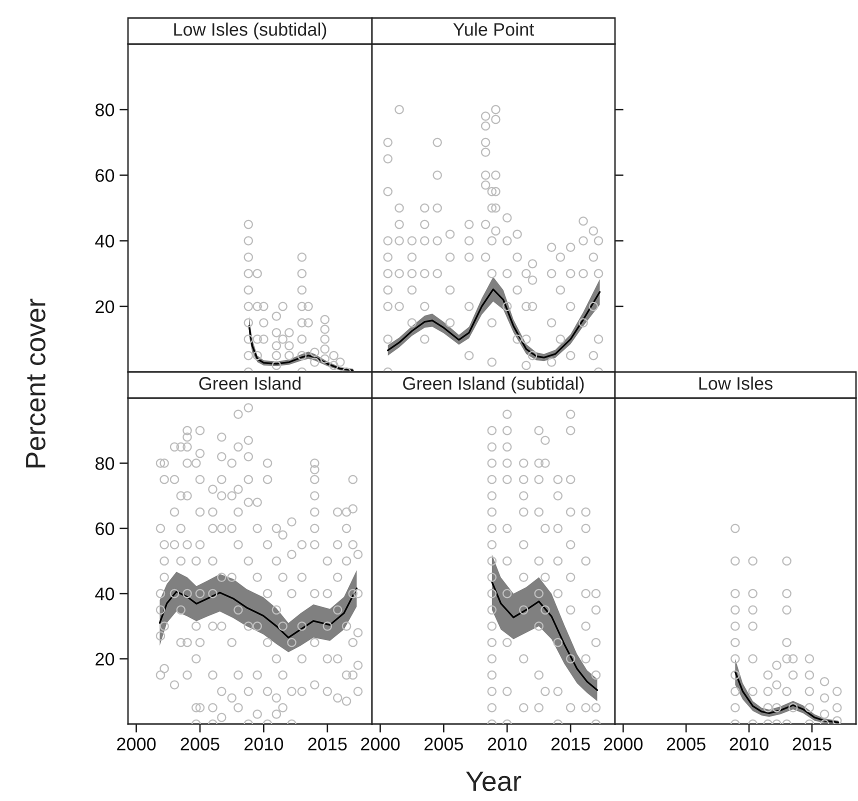 Image resolution: width=858 pixels, height=801 pixels. What do you see at coordinates (735, 383) in the screenshot?
I see `chart-title: Low Isles` at bounding box center [735, 383].